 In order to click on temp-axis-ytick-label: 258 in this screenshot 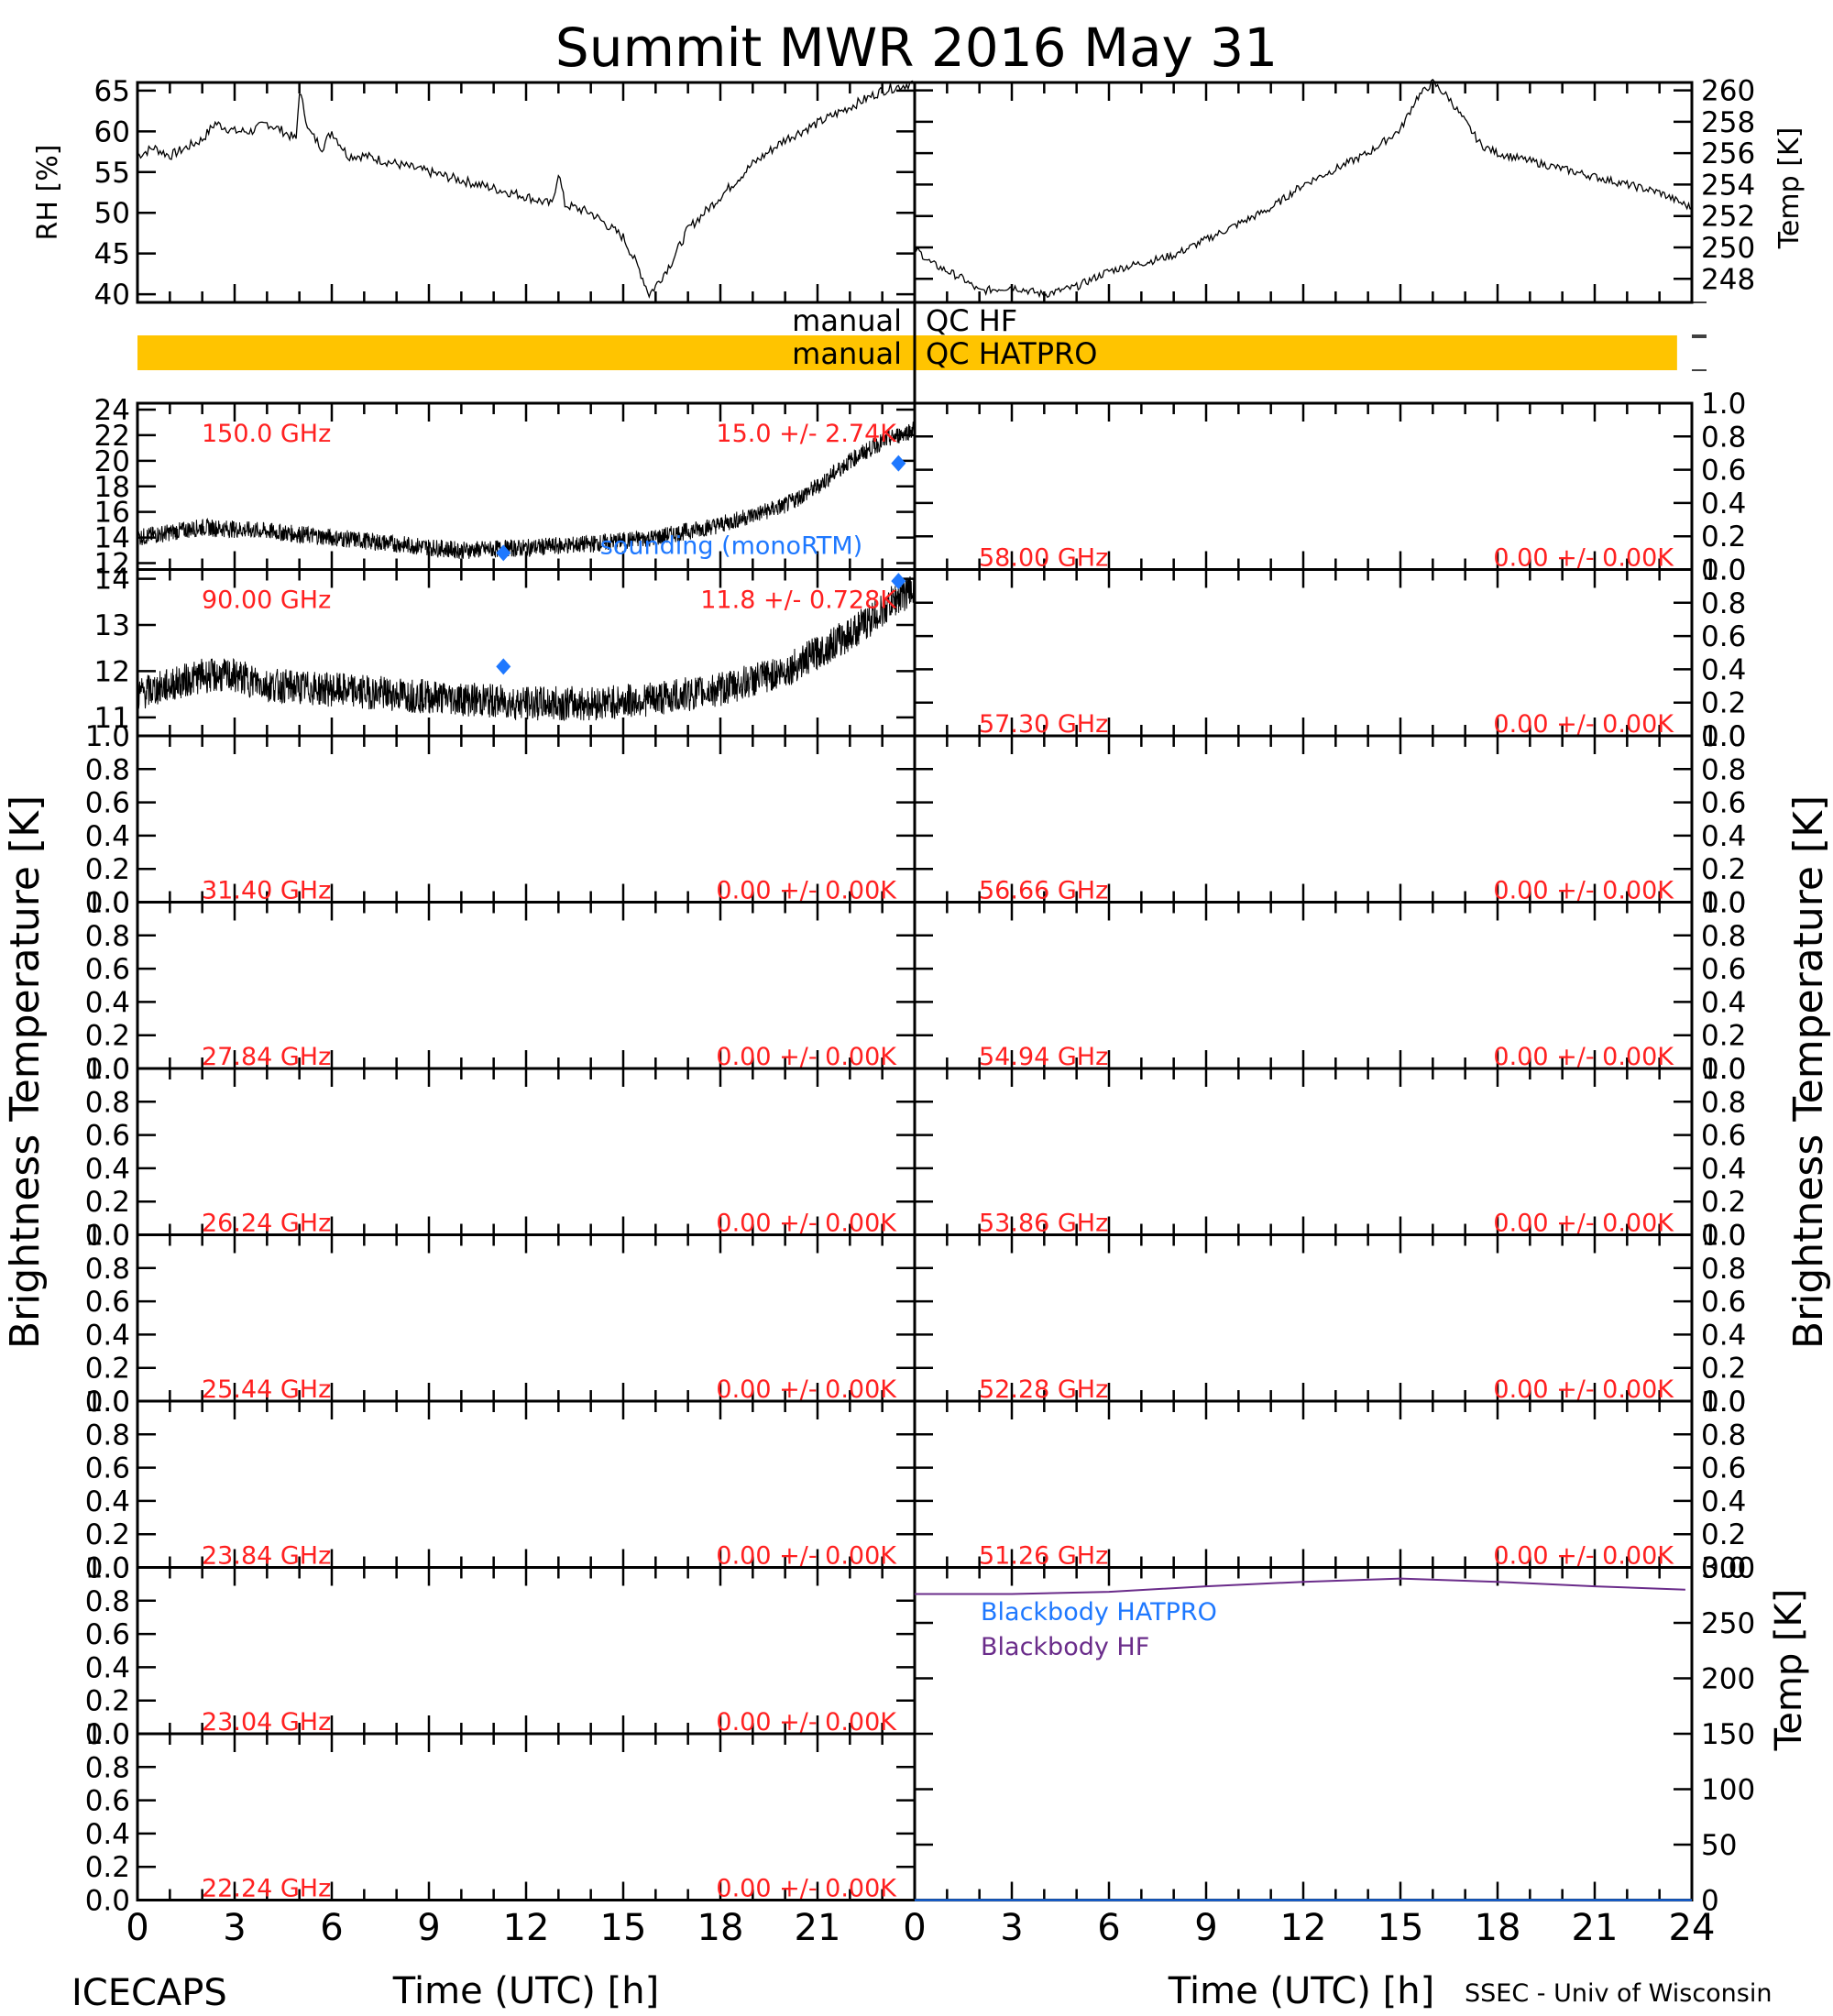, I will do `click(1728, 122)`.